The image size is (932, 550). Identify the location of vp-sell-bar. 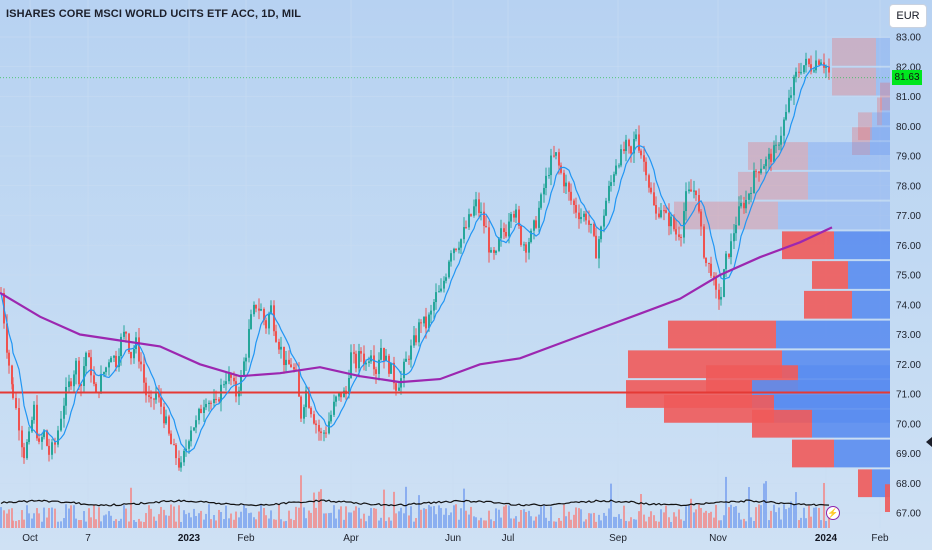
(887, 498).